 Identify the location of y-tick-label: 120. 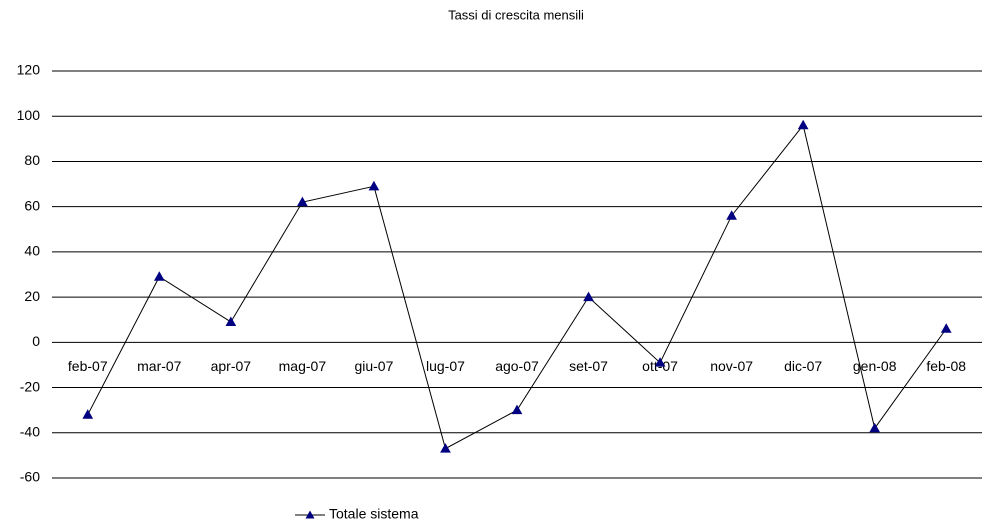
(29, 70).